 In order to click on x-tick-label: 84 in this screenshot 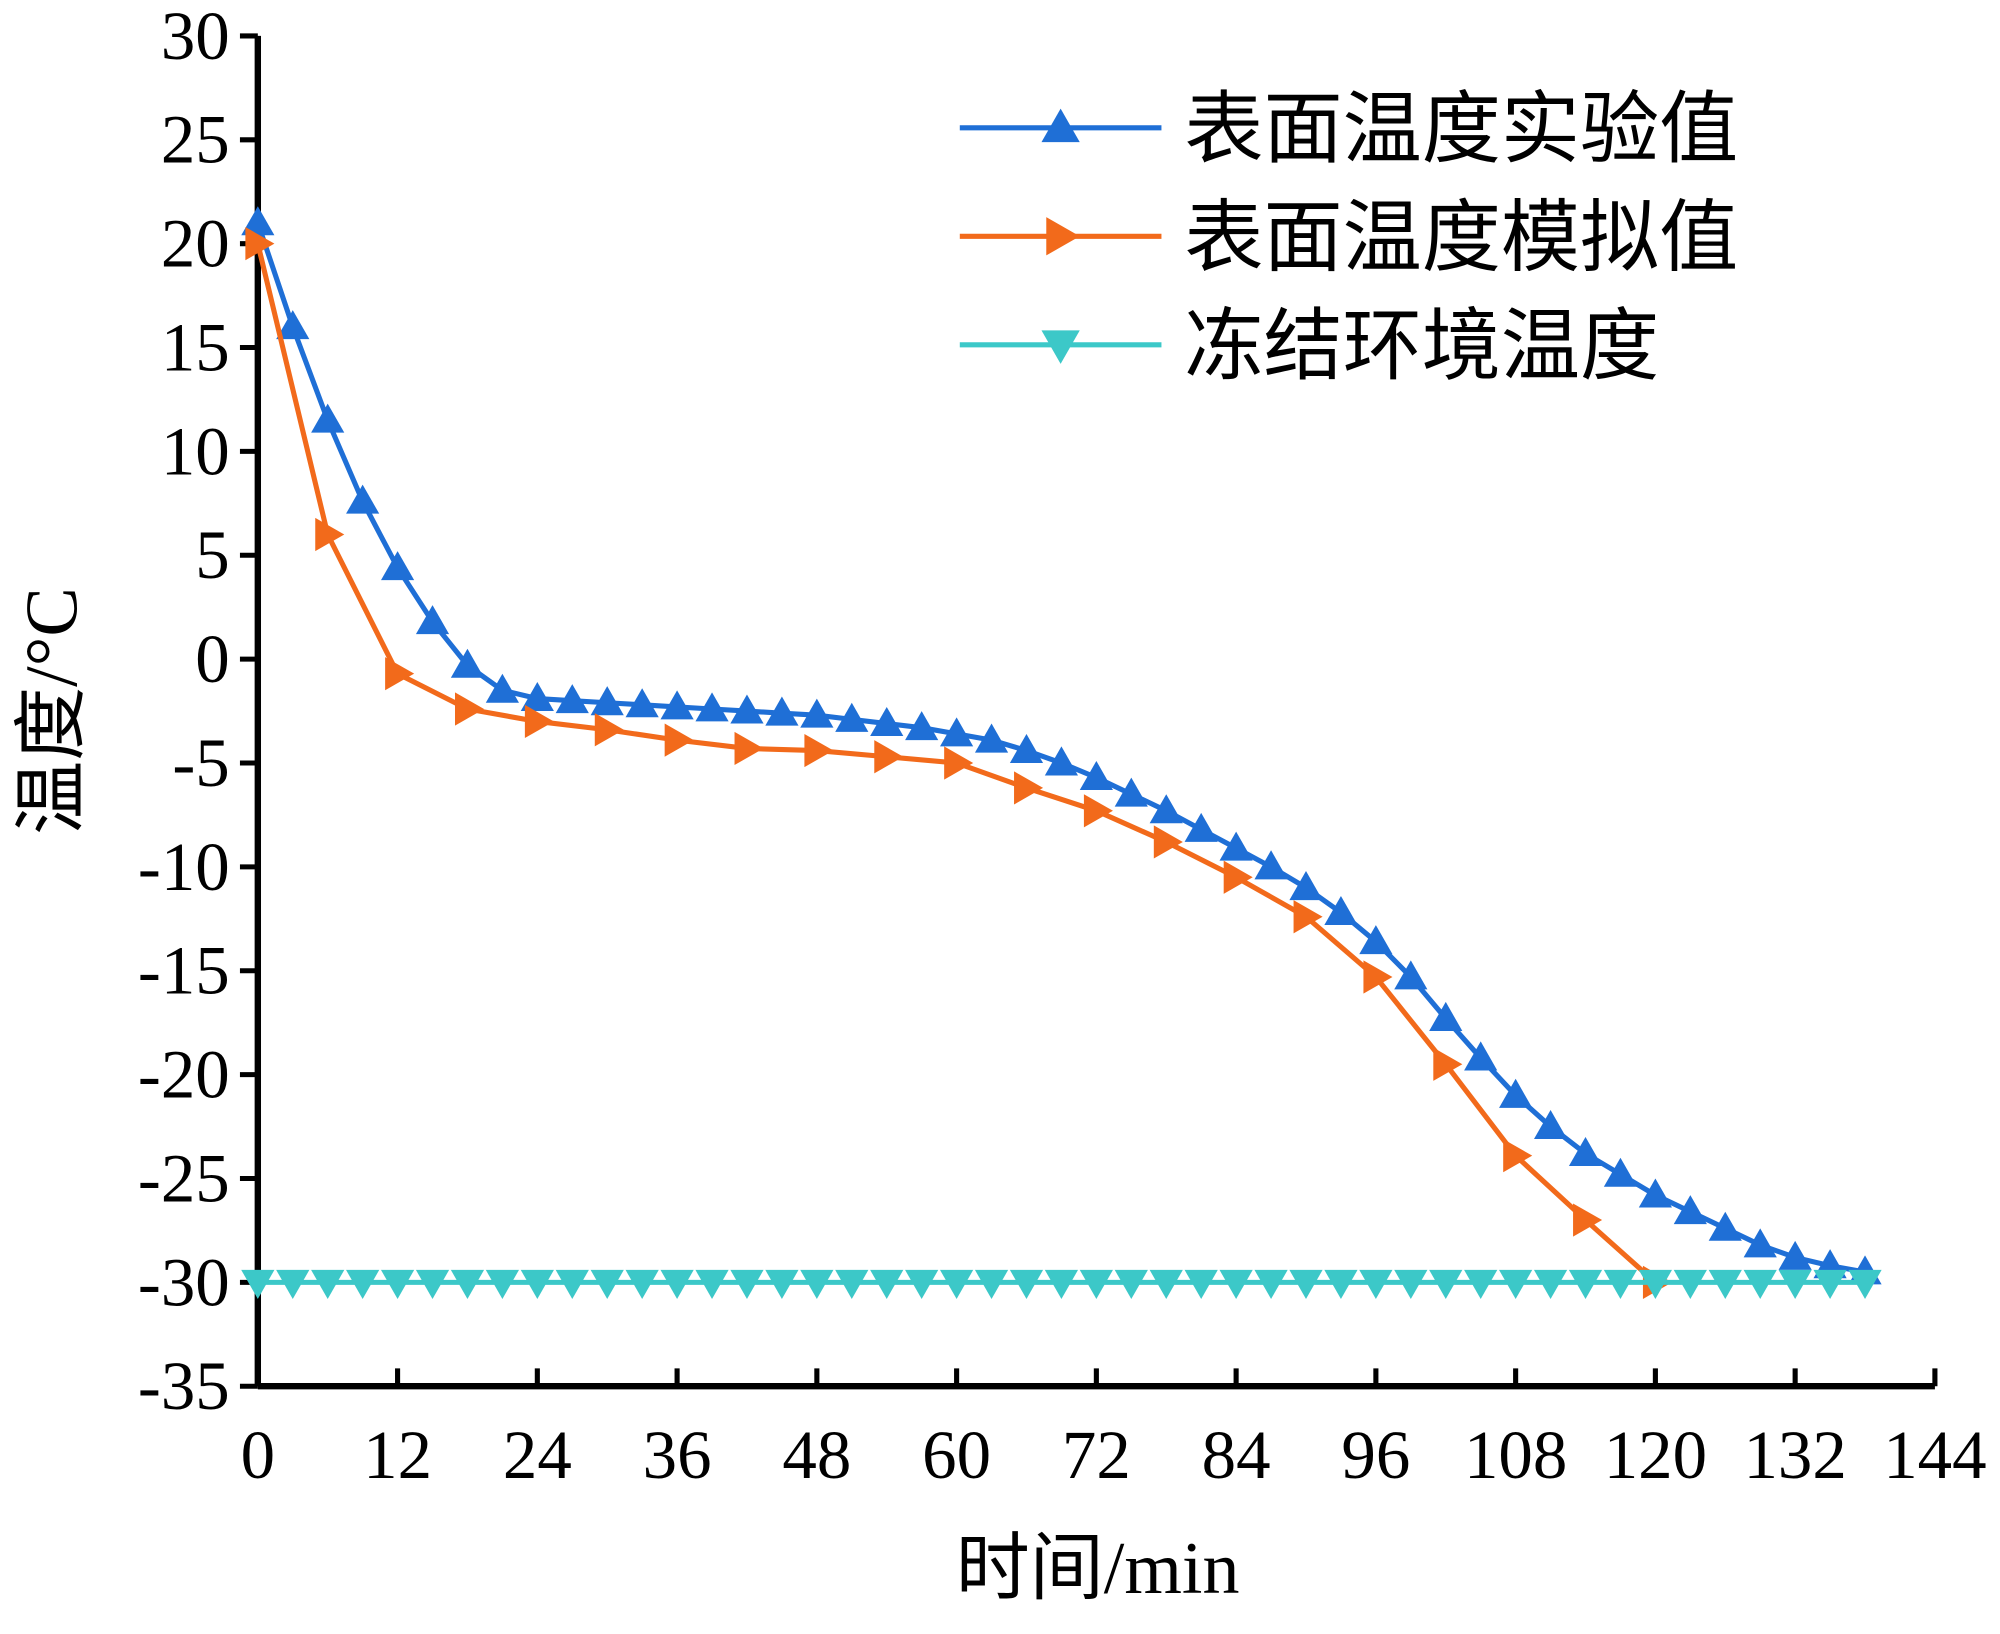, I will do `click(1236, 1455)`.